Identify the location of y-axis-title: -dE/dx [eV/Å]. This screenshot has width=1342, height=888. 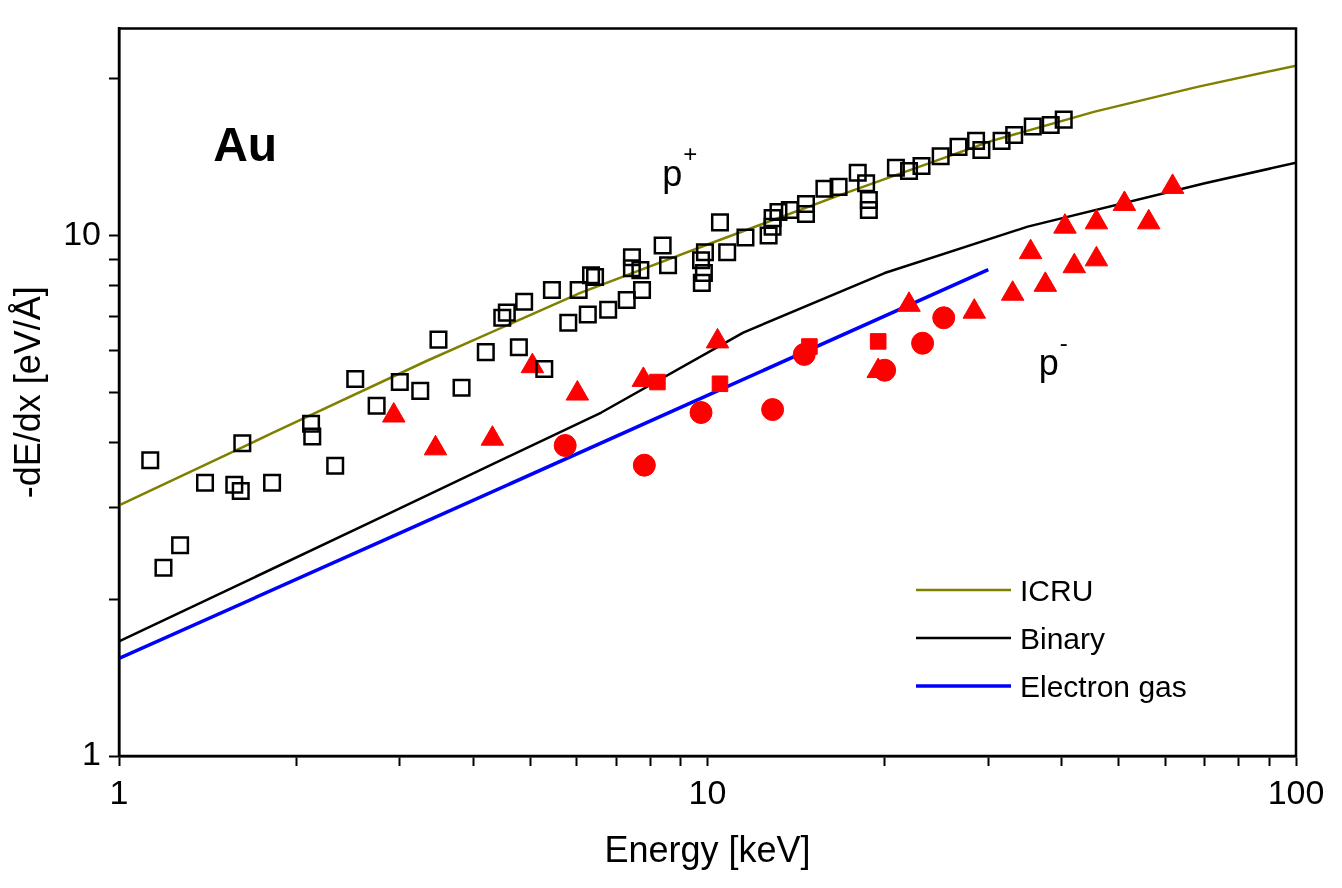
(27, 392).